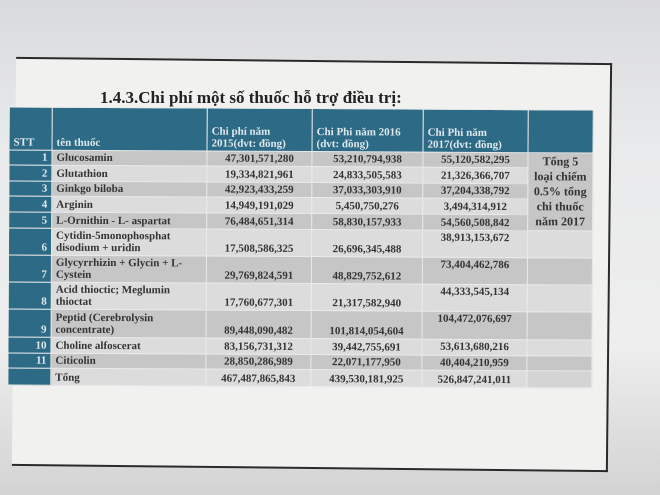  Describe the element at coordinates (30, 323) in the screenshot. I see `row-stt: 9` at that location.